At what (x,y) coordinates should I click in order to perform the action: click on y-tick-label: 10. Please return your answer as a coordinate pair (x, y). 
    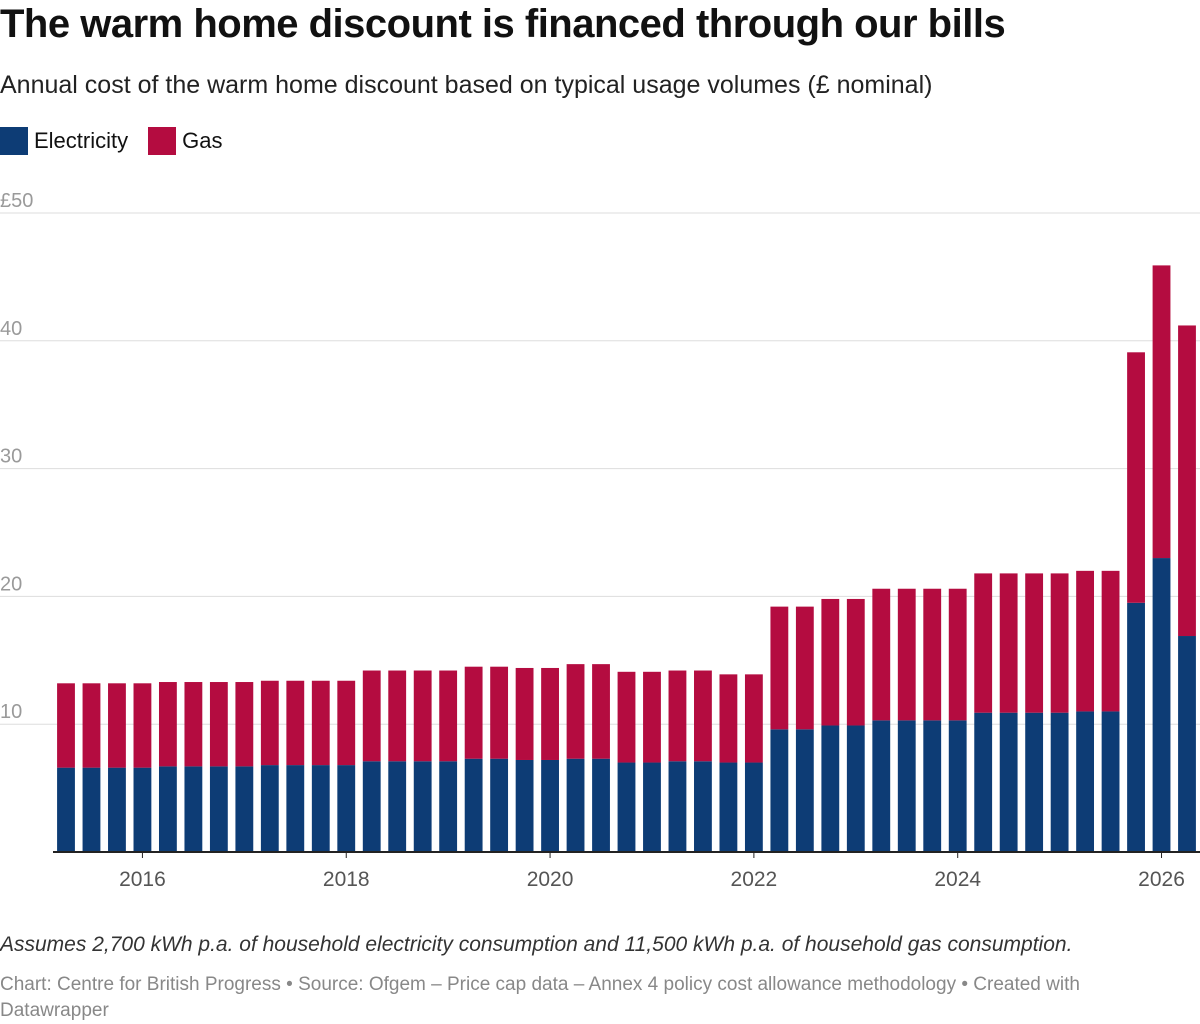
    Looking at the image, I should click on (11, 712).